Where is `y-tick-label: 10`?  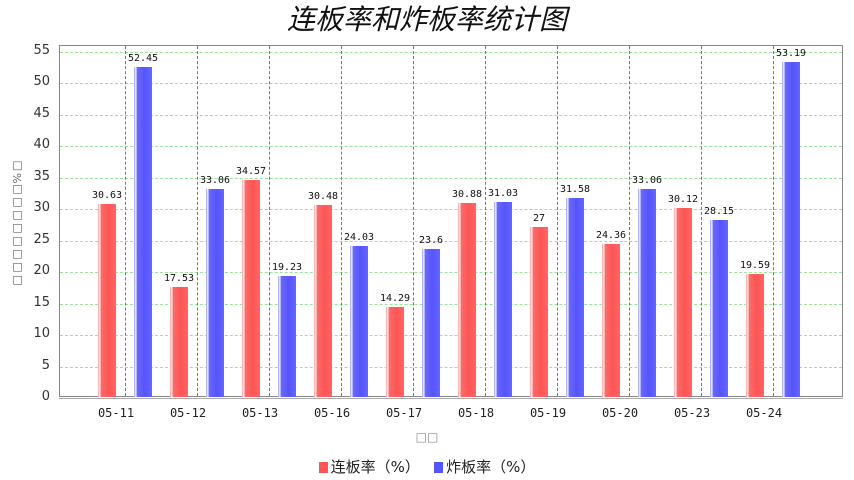 y-tick-label: 10 is located at coordinates (41, 334).